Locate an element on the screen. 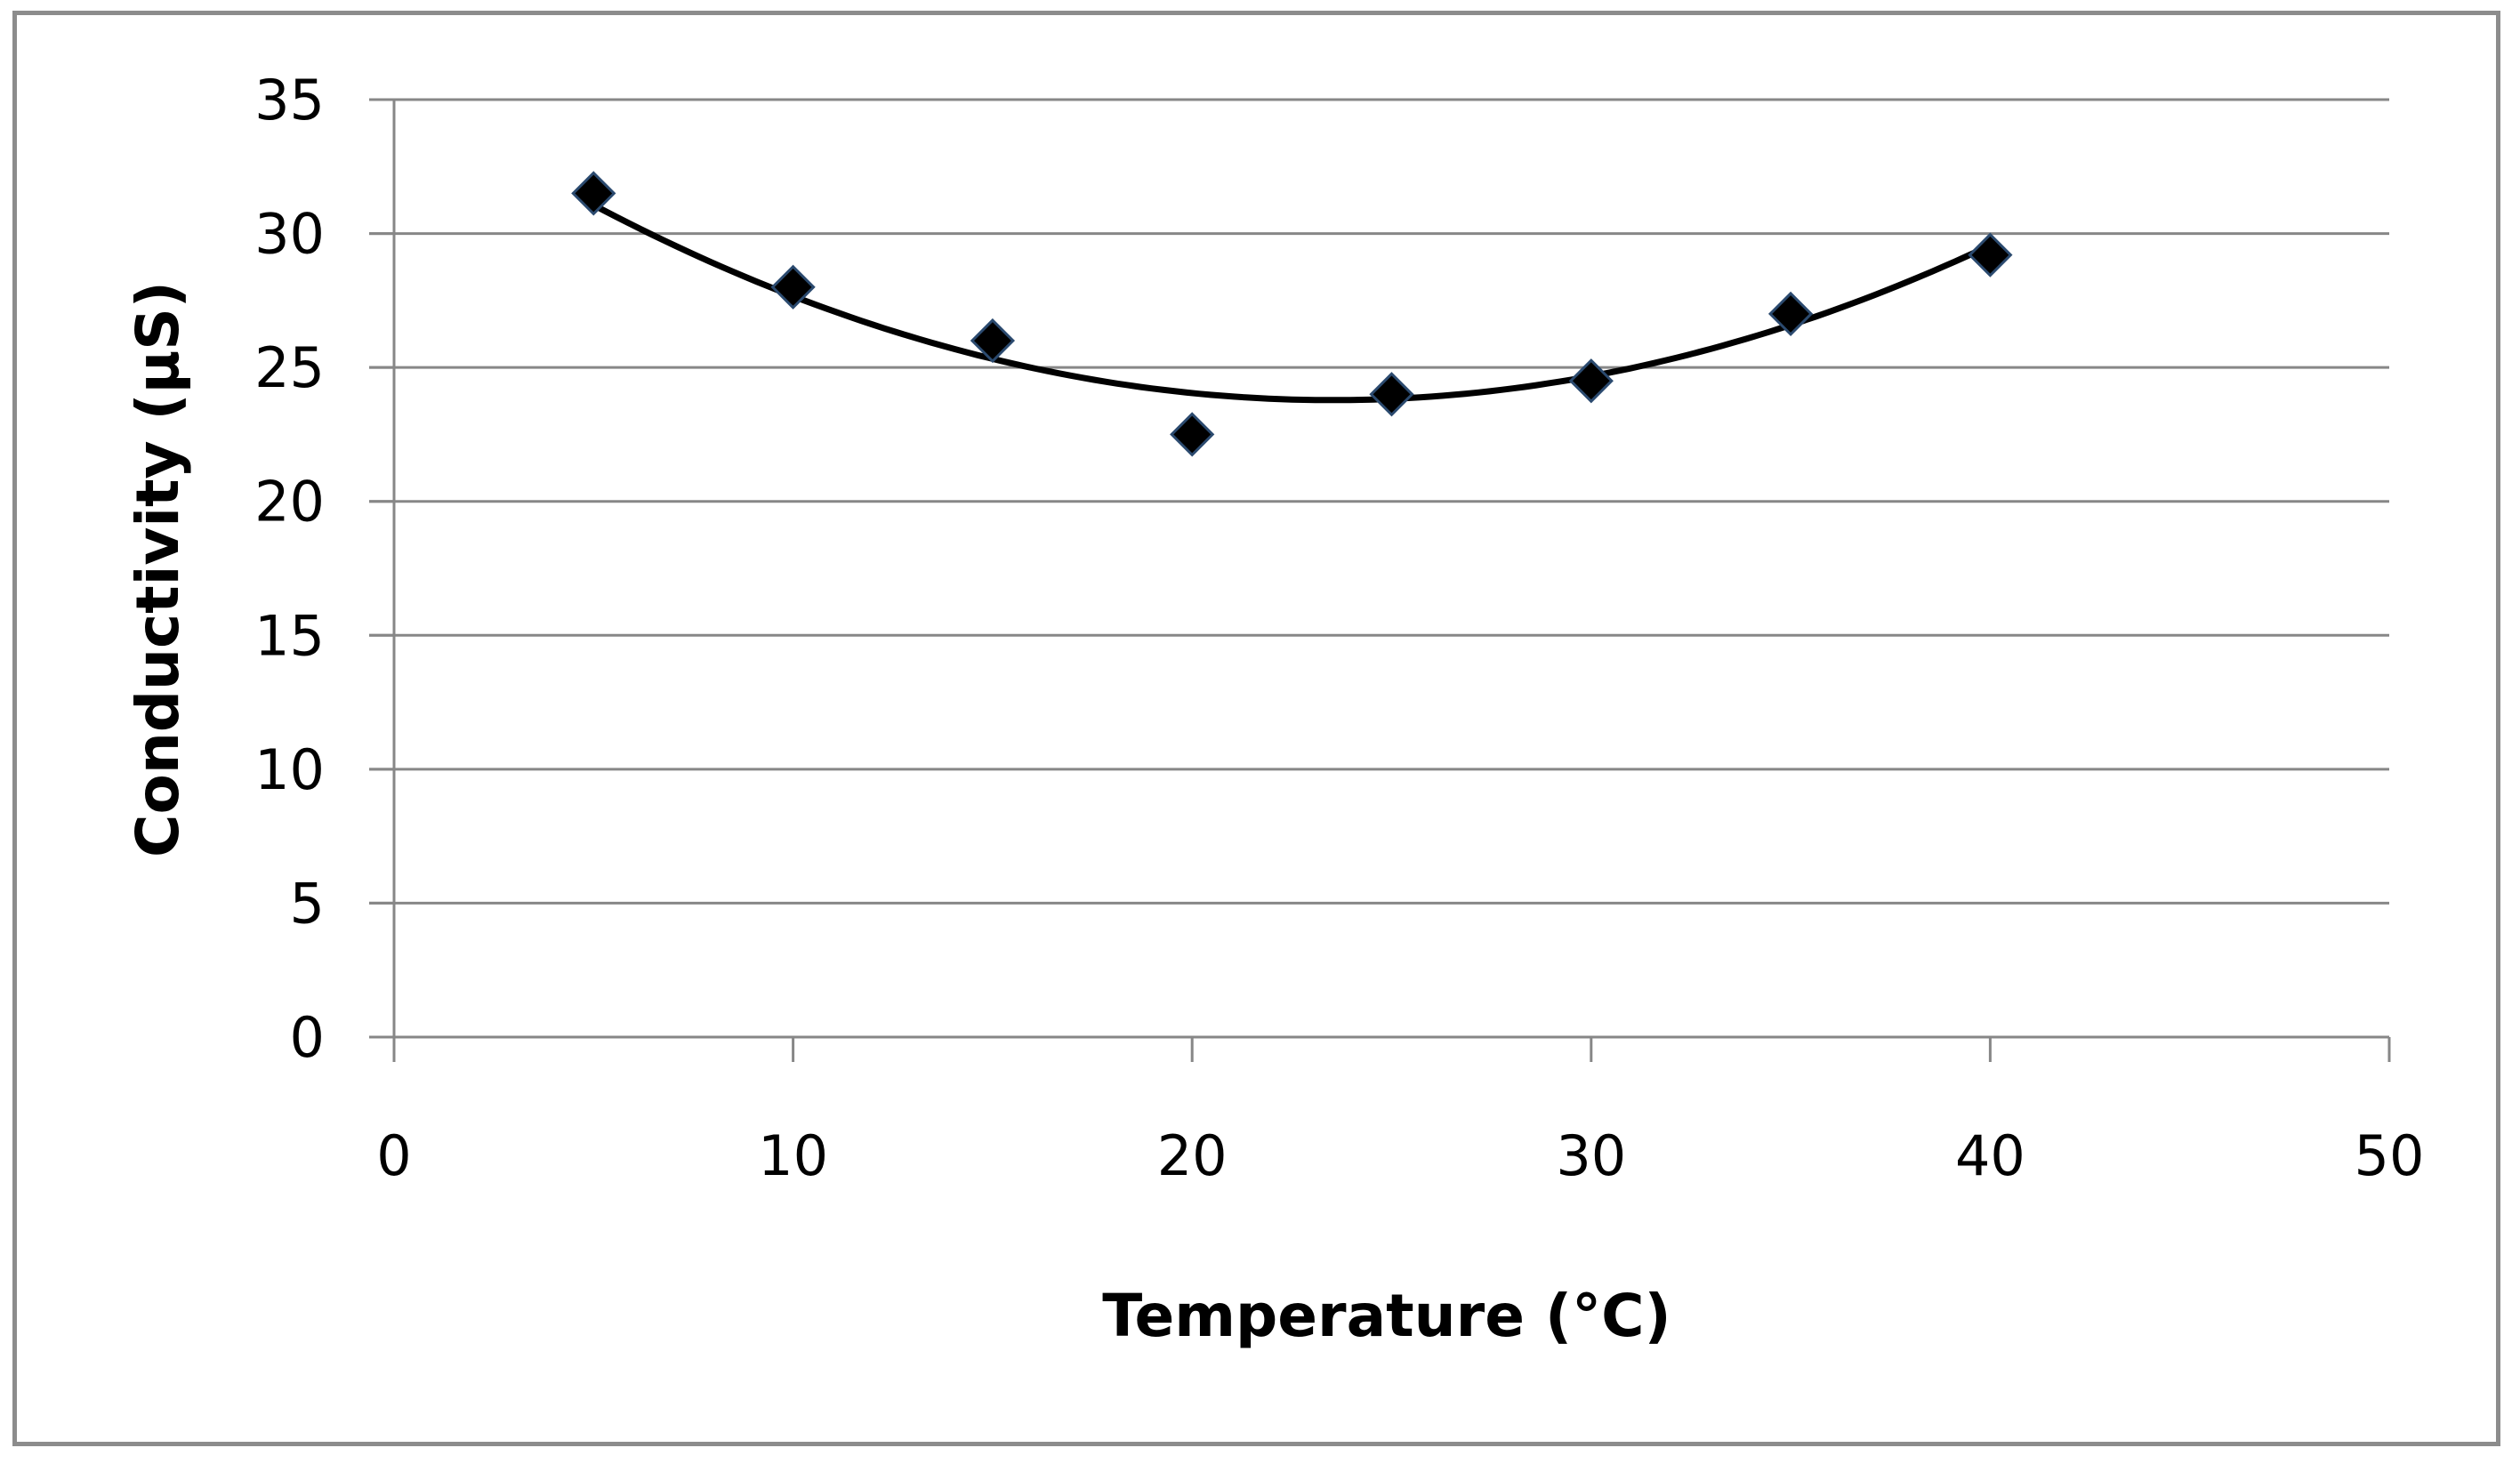 This screenshot has width=2520, height=1464. y-tick-label-10: 10 is located at coordinates (289, 770).